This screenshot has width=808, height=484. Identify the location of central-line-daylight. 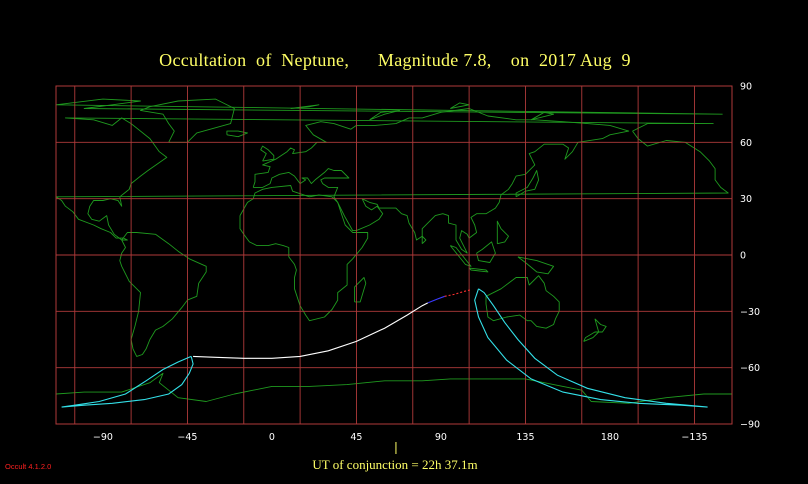
(458, 293).